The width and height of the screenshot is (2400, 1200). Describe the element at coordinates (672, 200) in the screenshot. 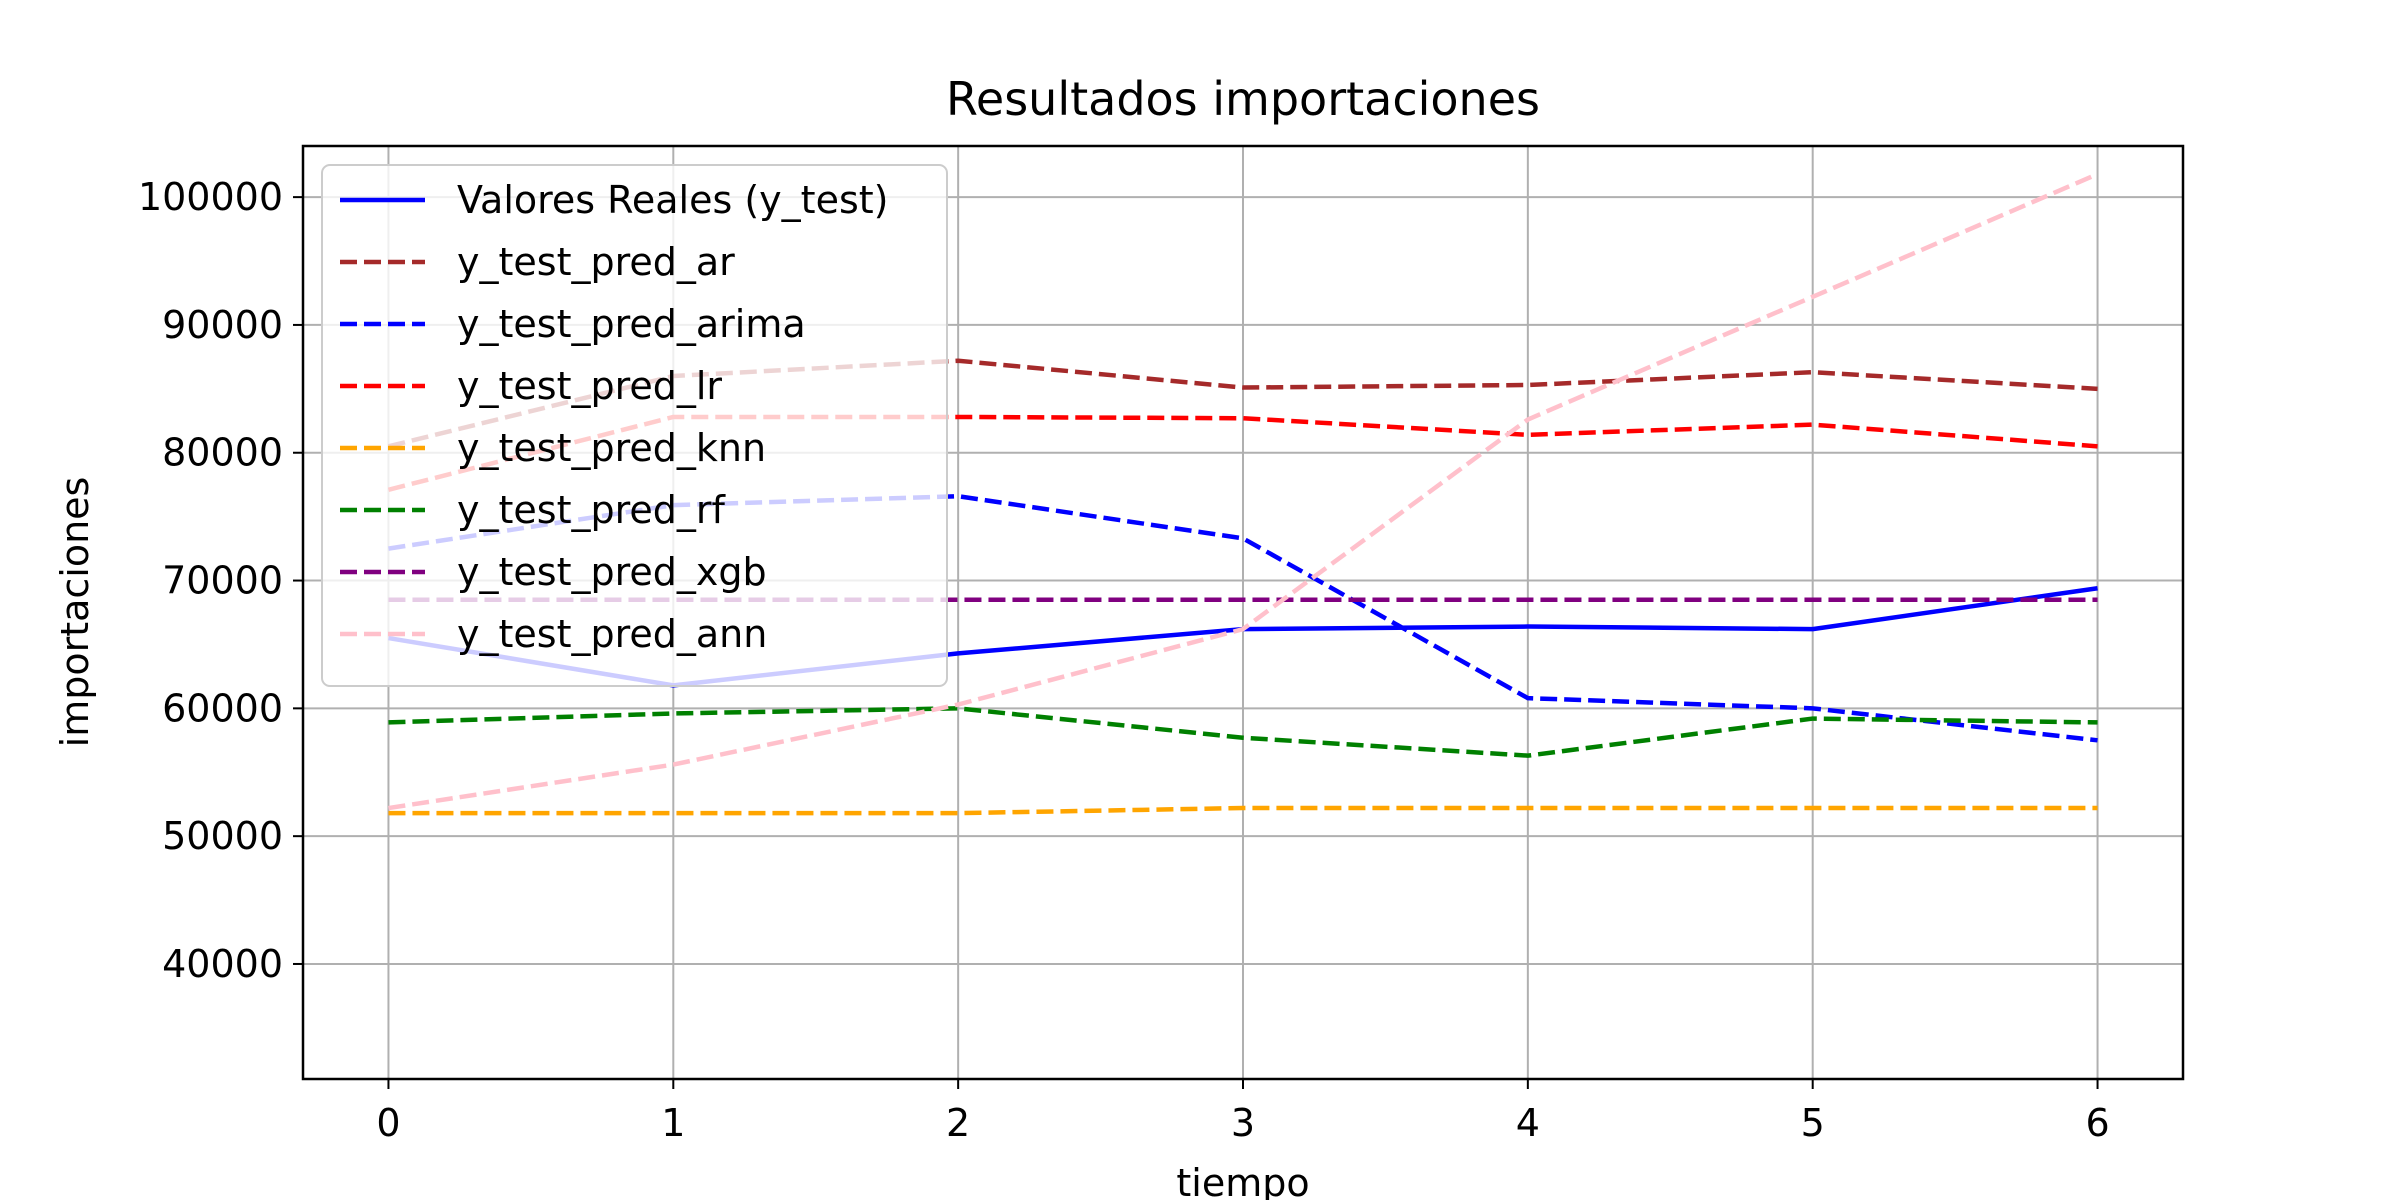

I see `legend-label: Valores Reales (y_test)` at that location.